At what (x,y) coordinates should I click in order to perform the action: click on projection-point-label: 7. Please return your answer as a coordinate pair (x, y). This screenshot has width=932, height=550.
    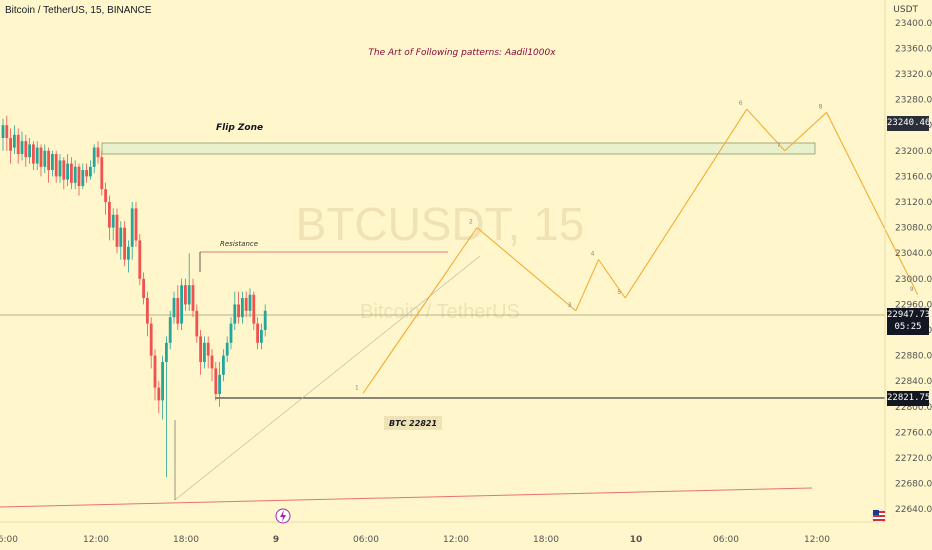
    Looking at the image, I should click on (779, 145).